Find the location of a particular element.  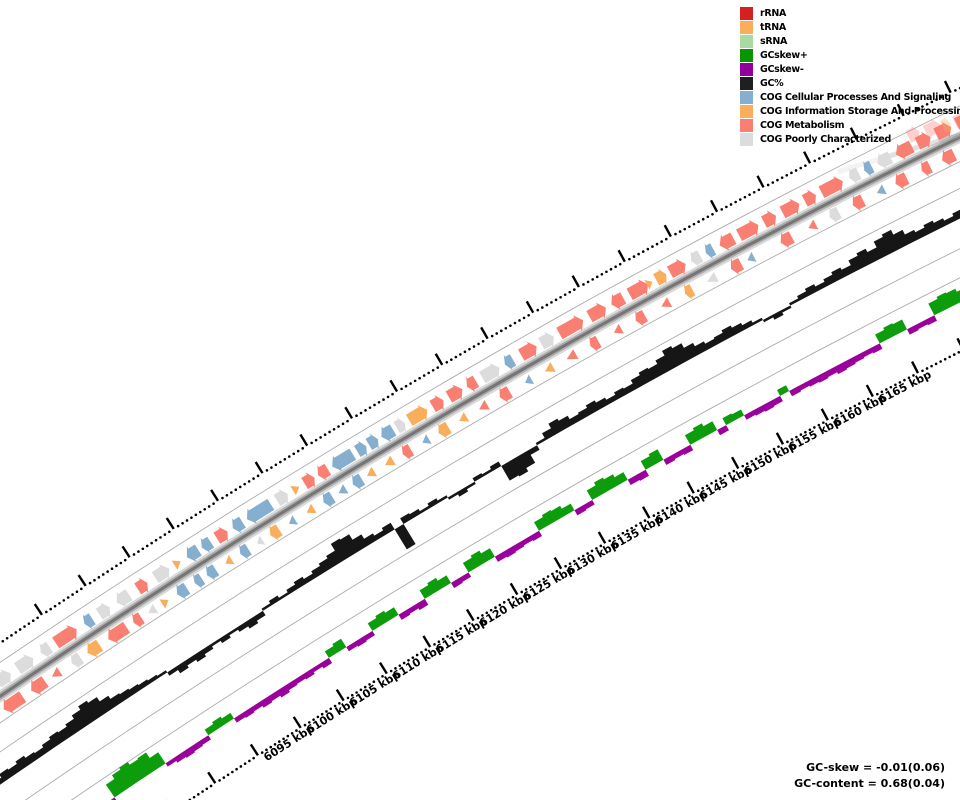

legend-item-gcskew_minus: GCskew- is located at coordinates (850, 69).